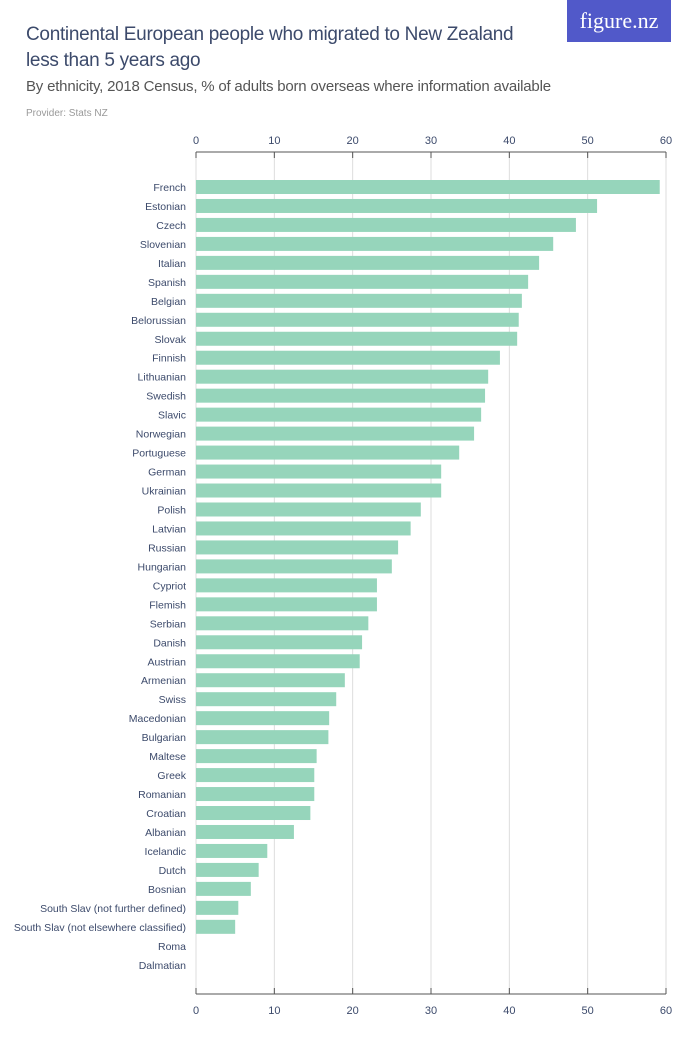 This screenshot has width=700, height=1050. I want to click on category-label: Bosnian, so click(167, 890).